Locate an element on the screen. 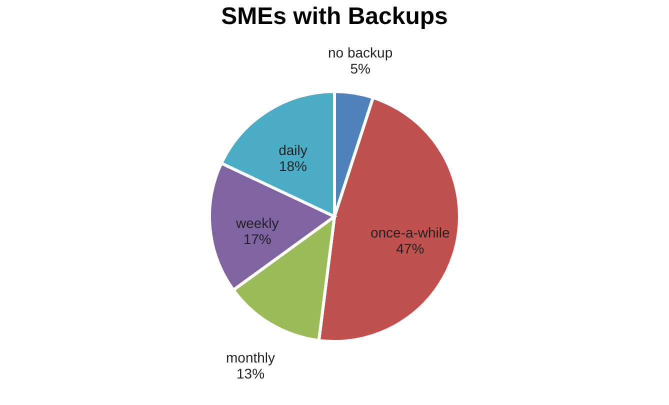 This screenshot has height=405, width=669. slice-label: weekly is located at coordinates (256, 222).